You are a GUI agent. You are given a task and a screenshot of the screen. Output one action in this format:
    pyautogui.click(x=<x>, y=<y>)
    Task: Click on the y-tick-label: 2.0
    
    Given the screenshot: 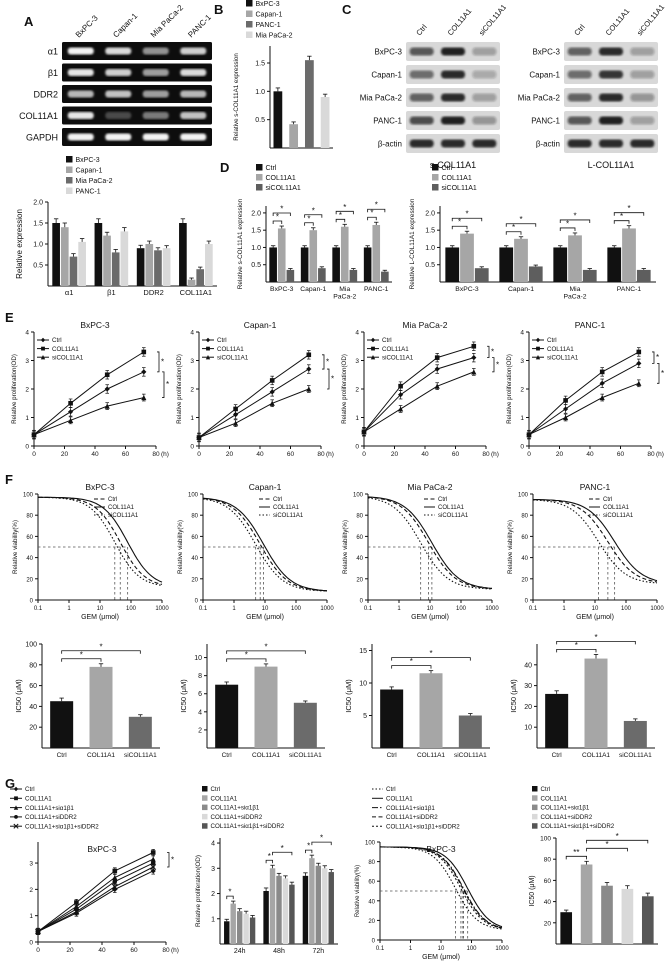 What is the action you would take?
    pyautogui.click(x=430, y=213)
    